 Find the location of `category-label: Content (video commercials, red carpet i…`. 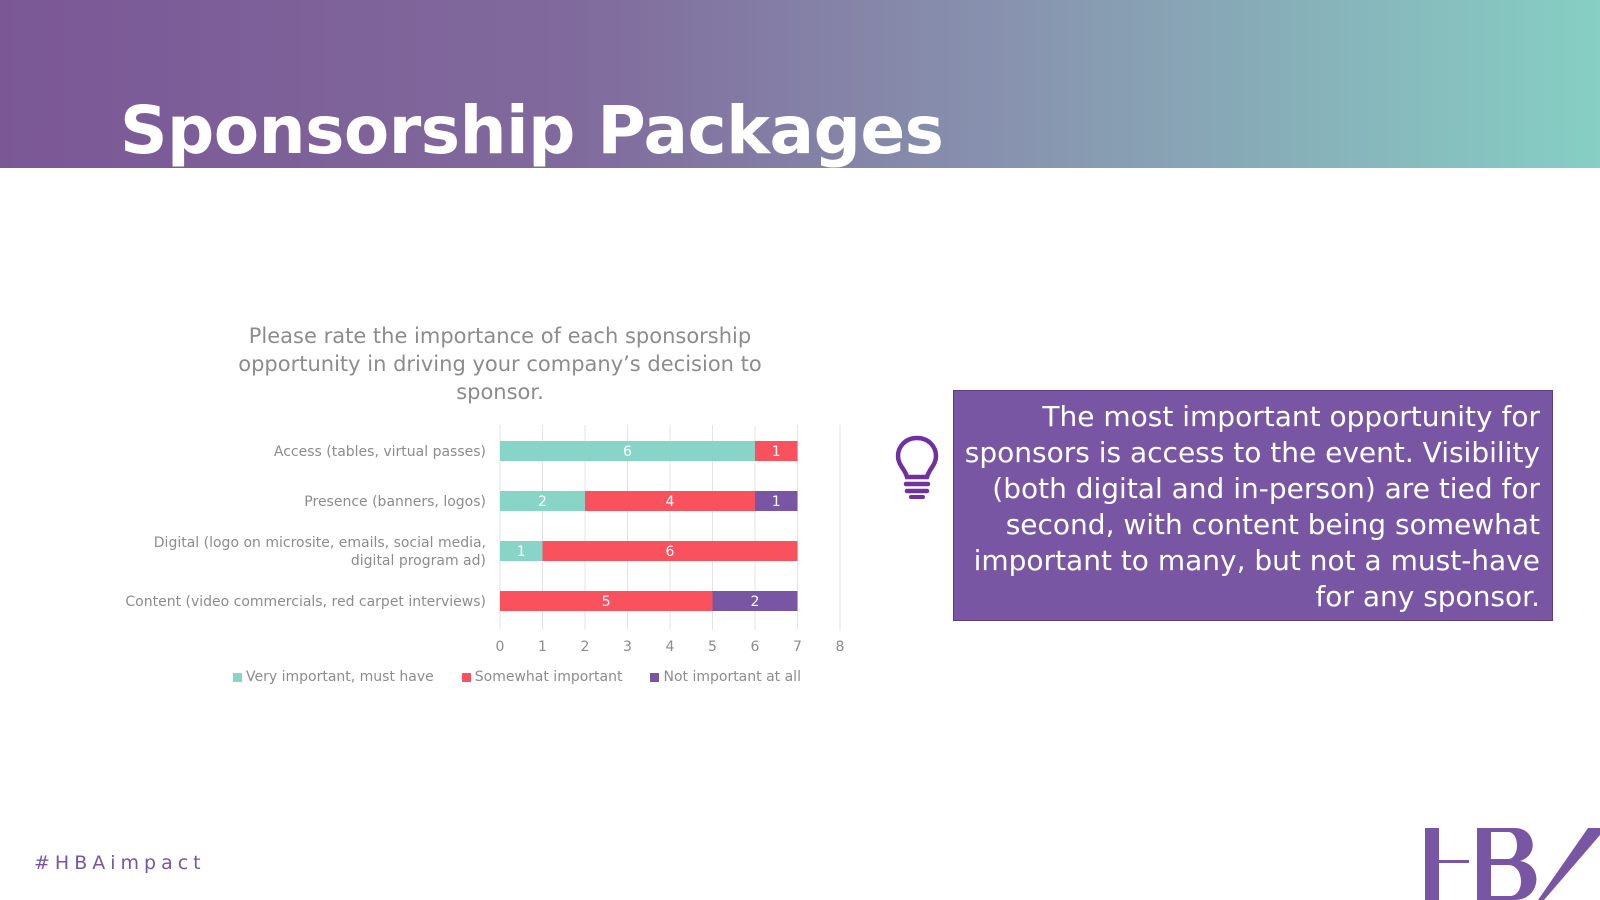

category-label: Content (video commercials, red carpet i… is located at coordinates (305, 602).